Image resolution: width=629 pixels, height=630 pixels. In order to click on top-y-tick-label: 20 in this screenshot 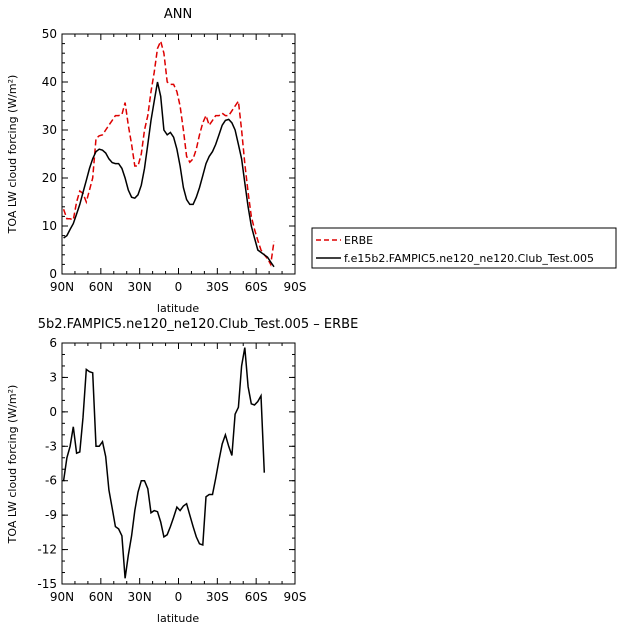, I will do `click(49, 178)`.